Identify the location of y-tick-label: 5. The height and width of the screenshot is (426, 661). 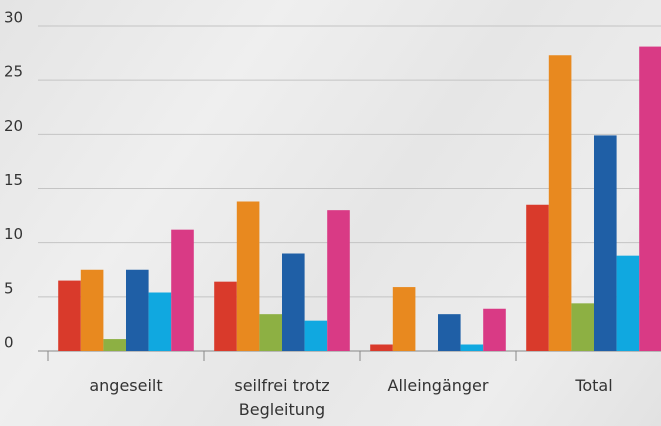
(9, 288).